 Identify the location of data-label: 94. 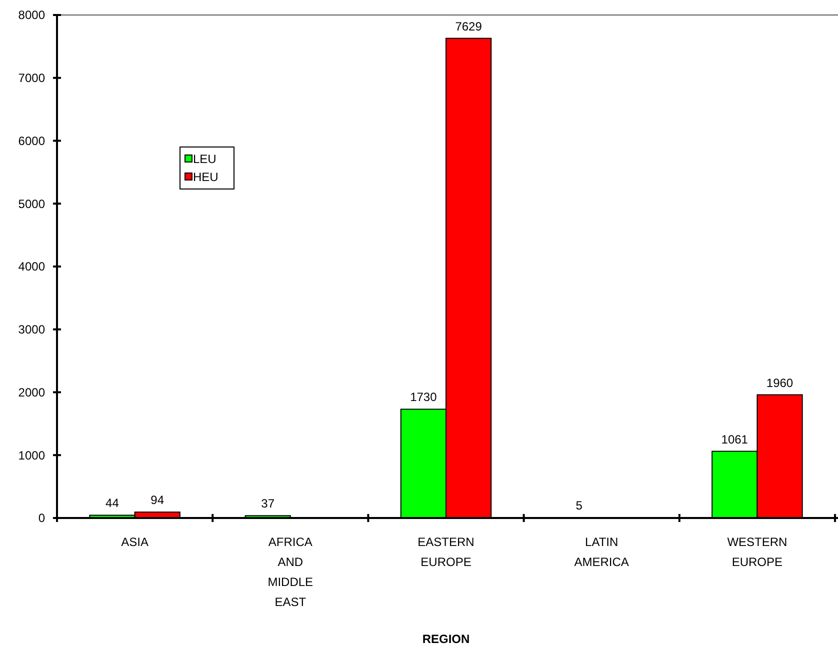
(157, 500).